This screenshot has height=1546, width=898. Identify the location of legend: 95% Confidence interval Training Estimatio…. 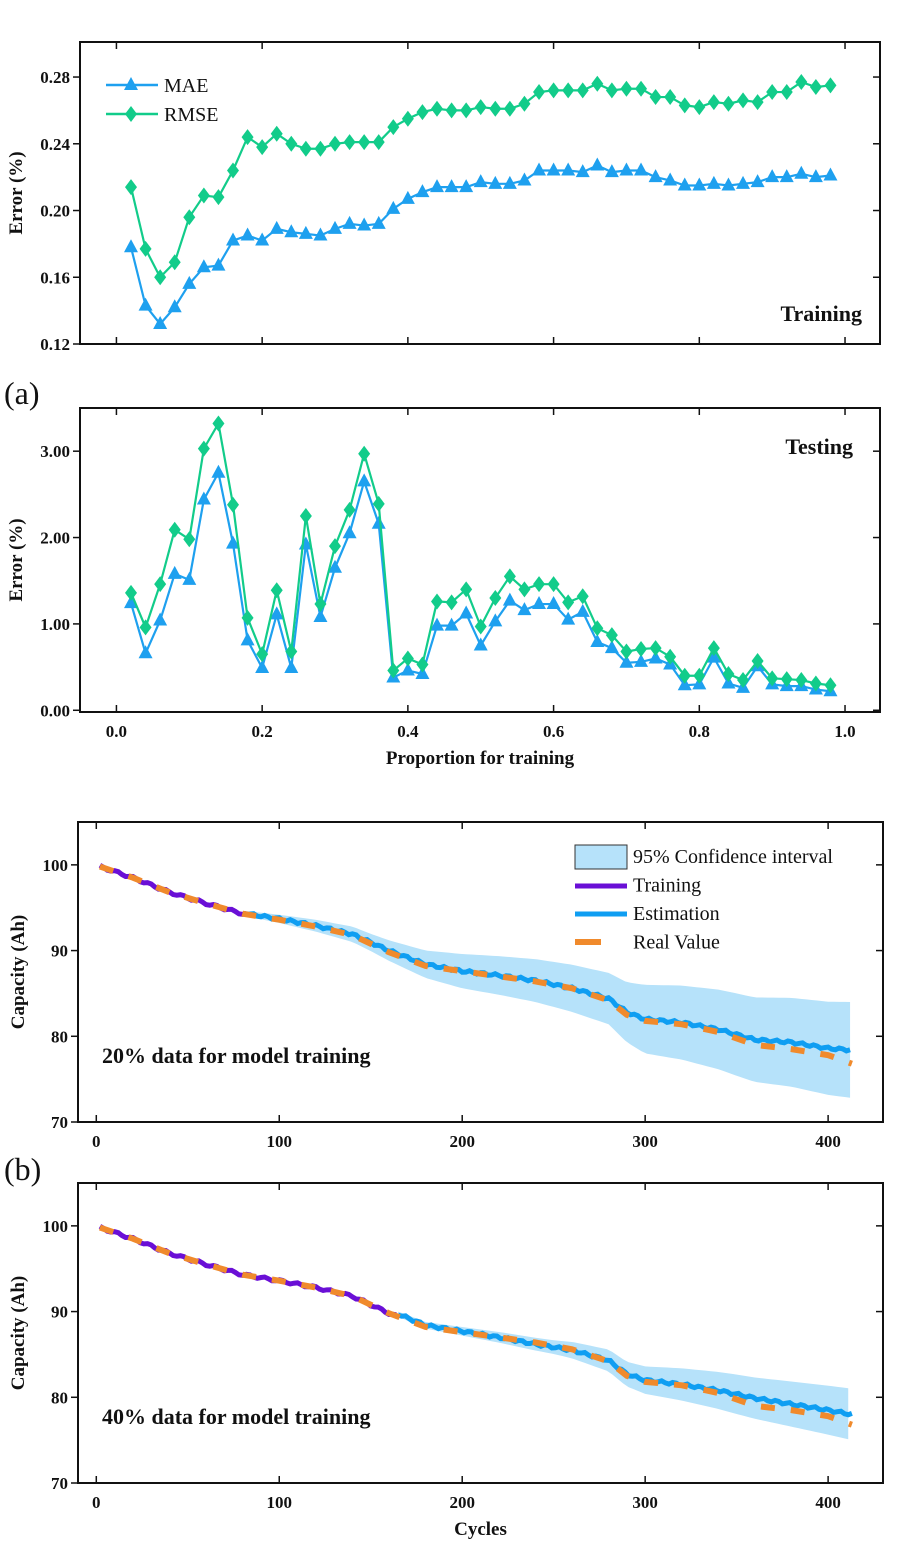
(703, 899).